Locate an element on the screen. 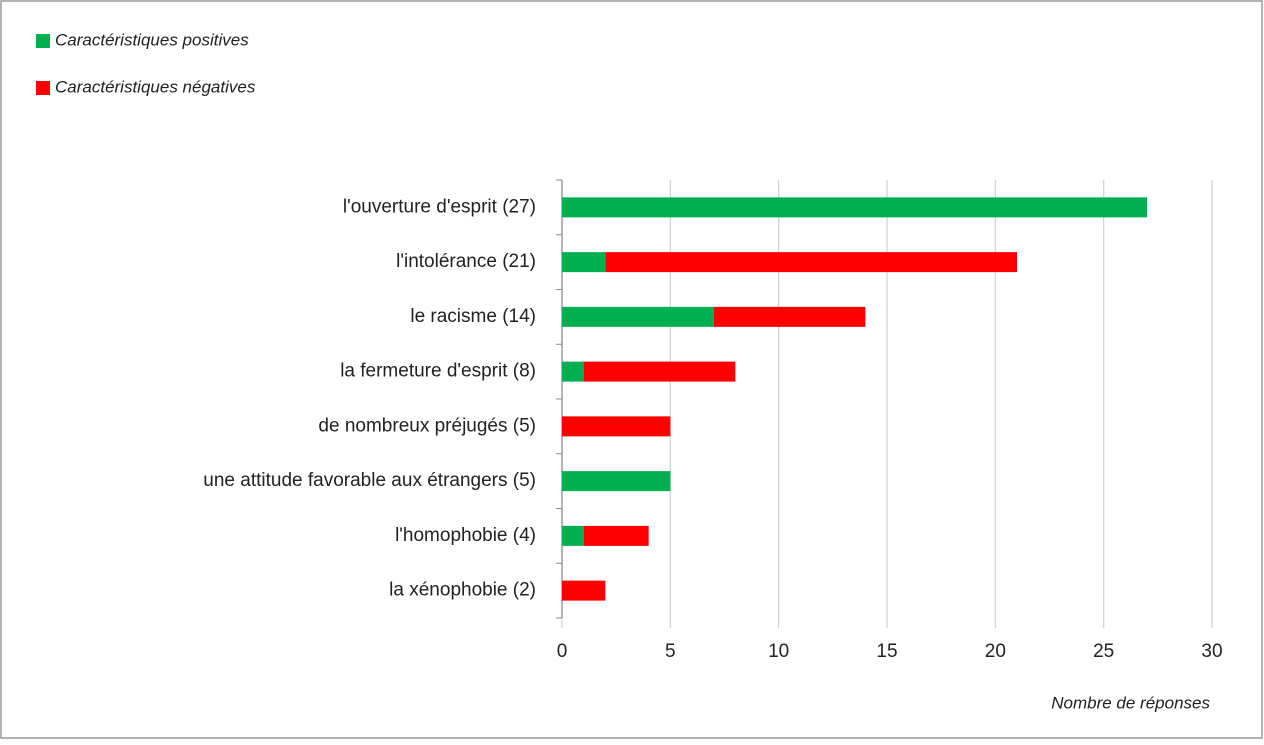 The width and height of the screenshot is (1264, 745). x-tick-label: 0 is located at coordinates (562, 651).